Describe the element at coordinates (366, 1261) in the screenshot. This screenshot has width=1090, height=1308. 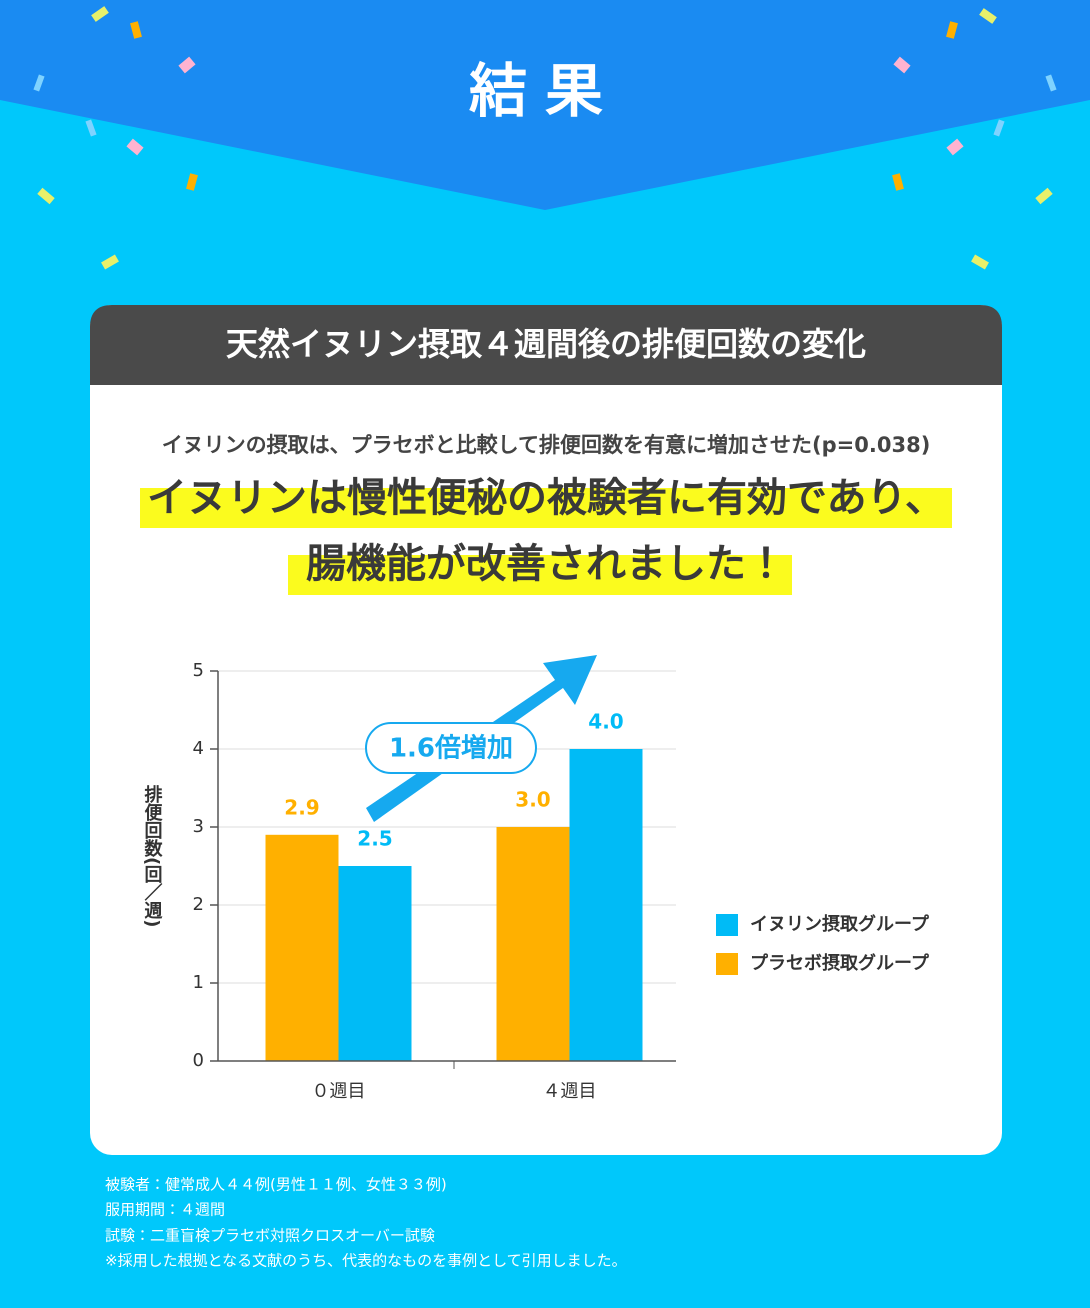
I see `note: ※採用した根拠となる文献のうち、代表的なものを事例として引用しました。` at that location.